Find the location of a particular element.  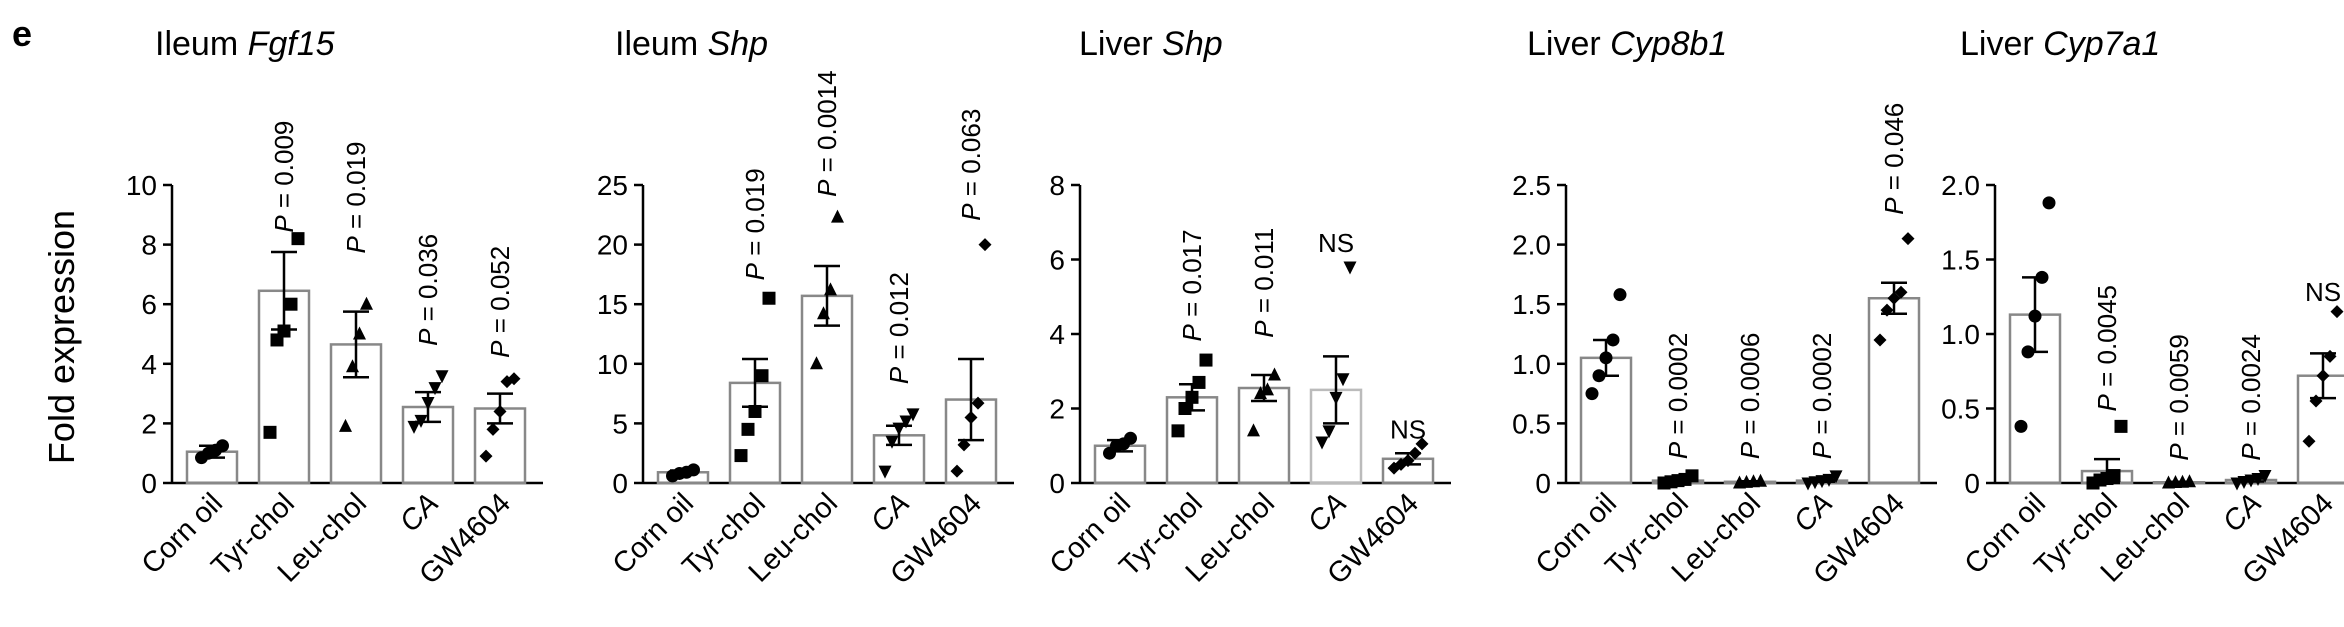

annotation-p-value: P = 0.052 is located at coordinates (500, 302).